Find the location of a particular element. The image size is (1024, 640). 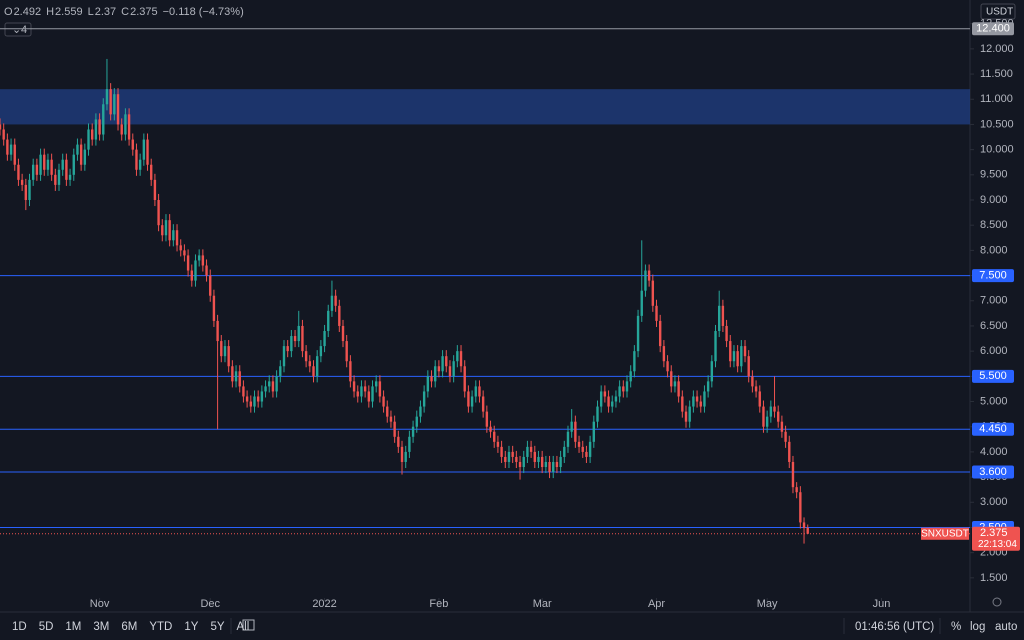

range-button: 6M is located at coordinates (129, 627).